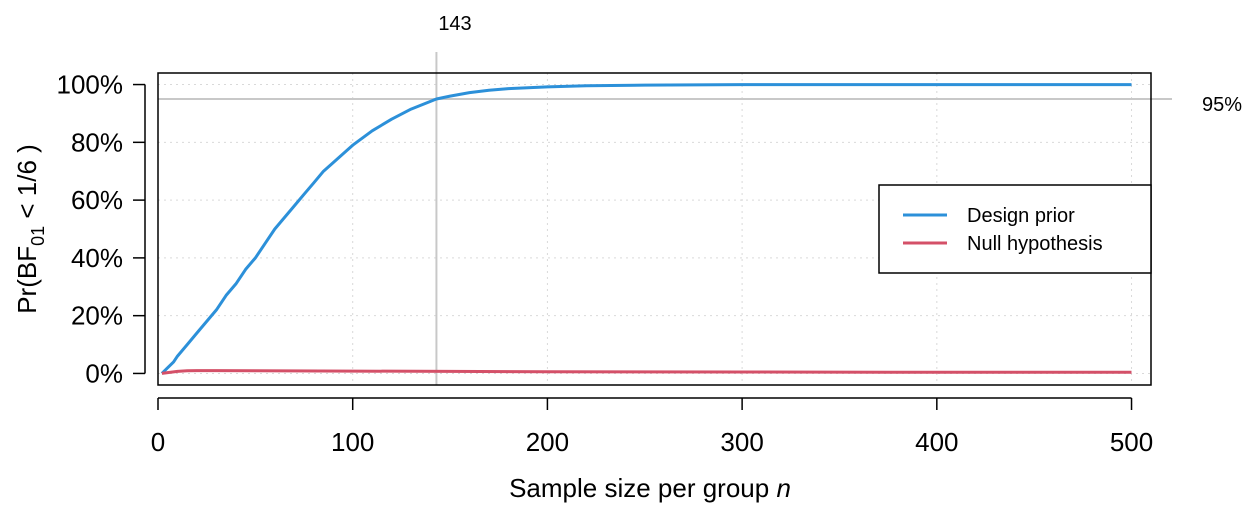 The height and width of the screenshot is (527, 1250). What do you see at coordinates (1021, 216) in the screenshot?
I see `legend-label-design-prior: Design prior` at bounding box center [1021, 216].